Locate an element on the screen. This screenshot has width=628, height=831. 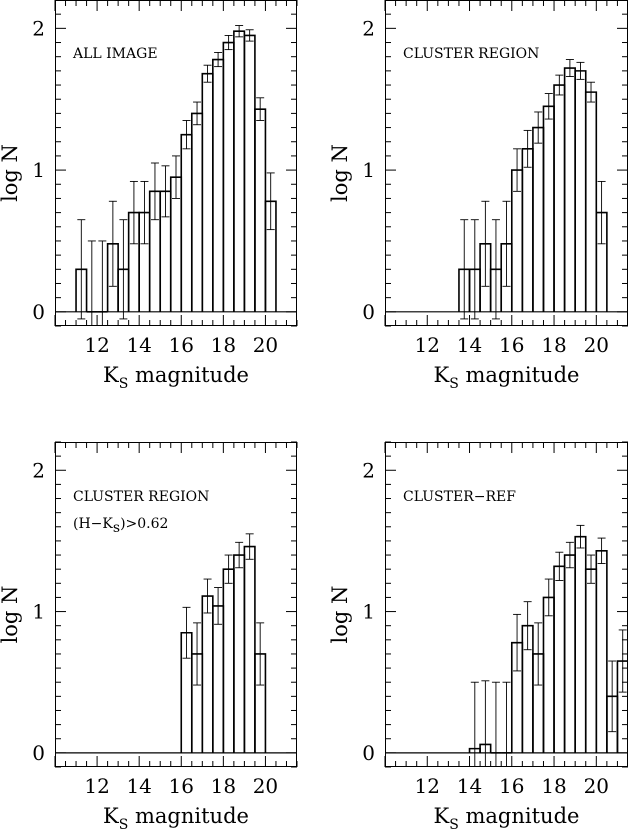
panel-label: CLUSTER−REF is located at coordinates (459, 497).